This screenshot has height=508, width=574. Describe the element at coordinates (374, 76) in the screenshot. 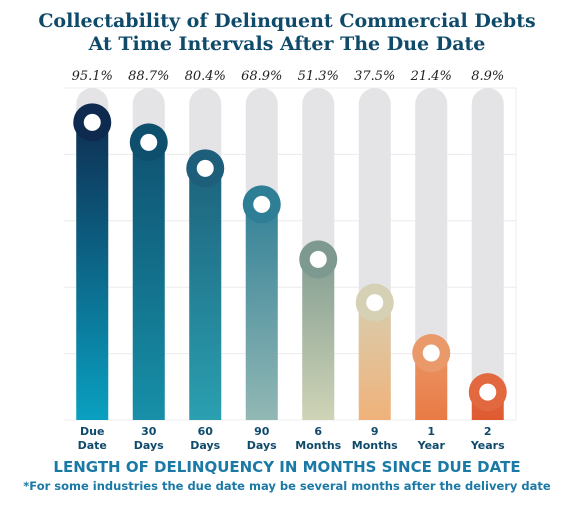

I see `value-label: 37.5%` at that location.